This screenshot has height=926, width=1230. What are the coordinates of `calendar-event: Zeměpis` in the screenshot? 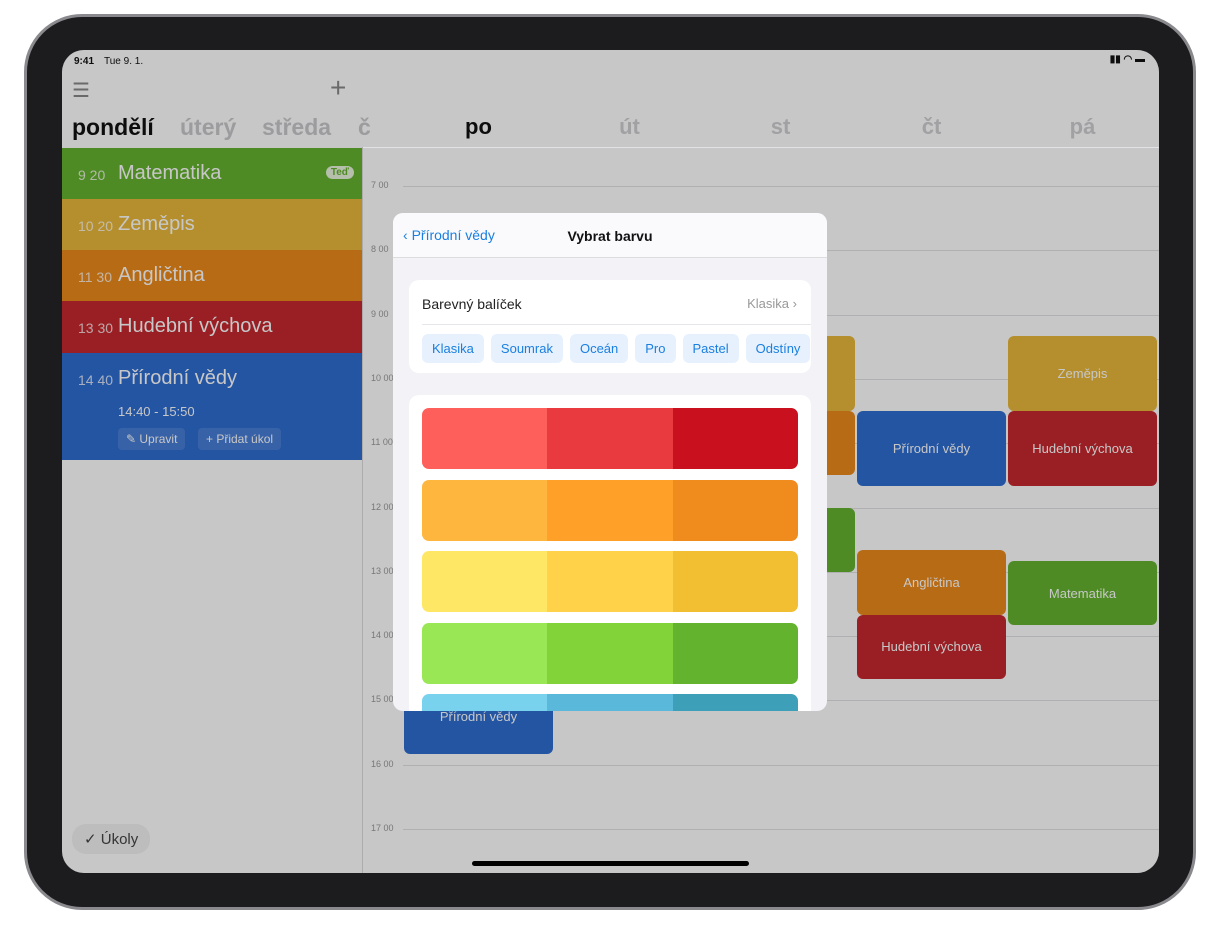 It's located at (1082, 374).